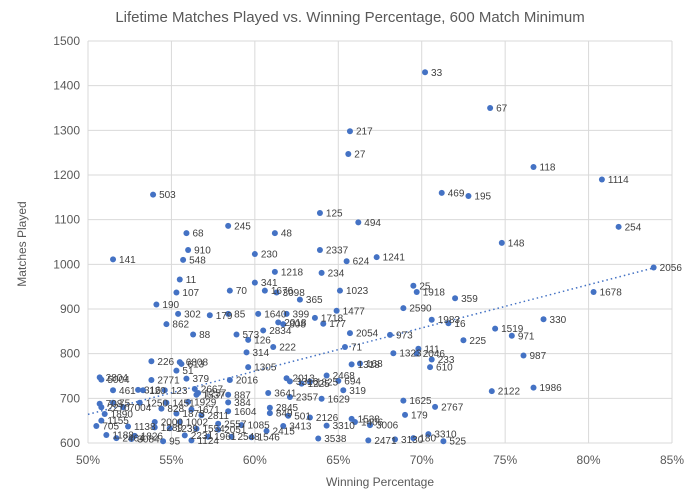 The width and height of the screenshot is (690, 493). I want to click on data-label: 3006, so click(387, 426).